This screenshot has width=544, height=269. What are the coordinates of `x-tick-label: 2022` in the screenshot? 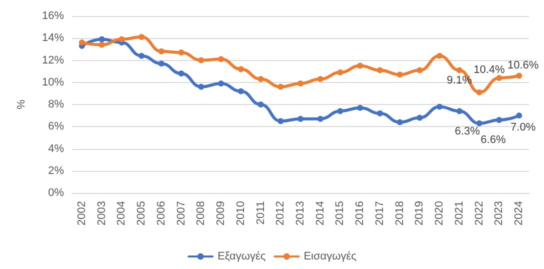 It's located at (479, 213).